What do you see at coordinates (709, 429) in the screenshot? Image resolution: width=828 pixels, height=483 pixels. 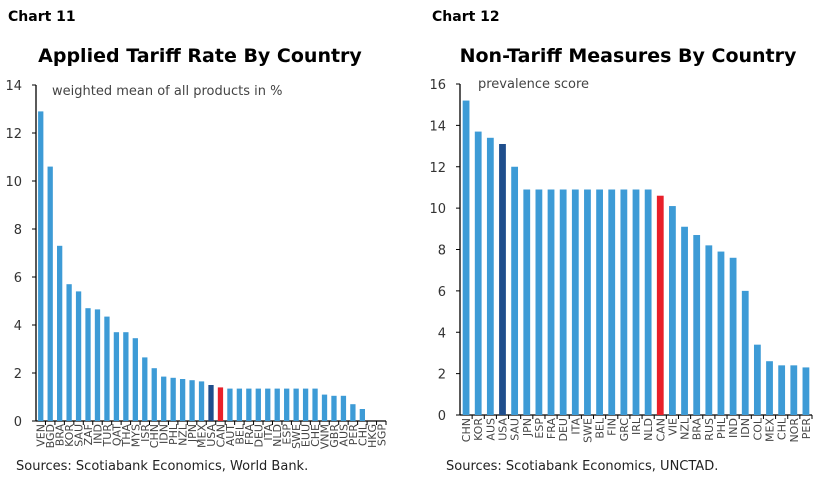 I see `x-tick-label: RUS` at bounding box center [709, 429].